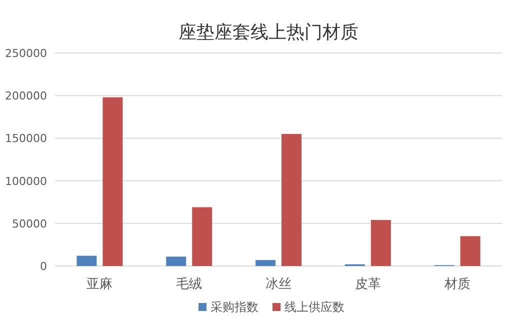 The image size is (517, 330). Describe the element at coordinates (314, 307) in the screenshot. I see `legend-label: 线上供应数` at that location.